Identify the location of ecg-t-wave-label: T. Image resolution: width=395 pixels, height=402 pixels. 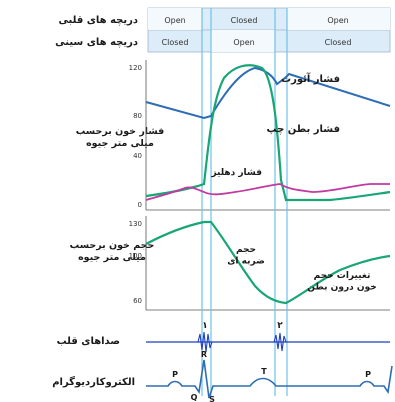
(264, 371).